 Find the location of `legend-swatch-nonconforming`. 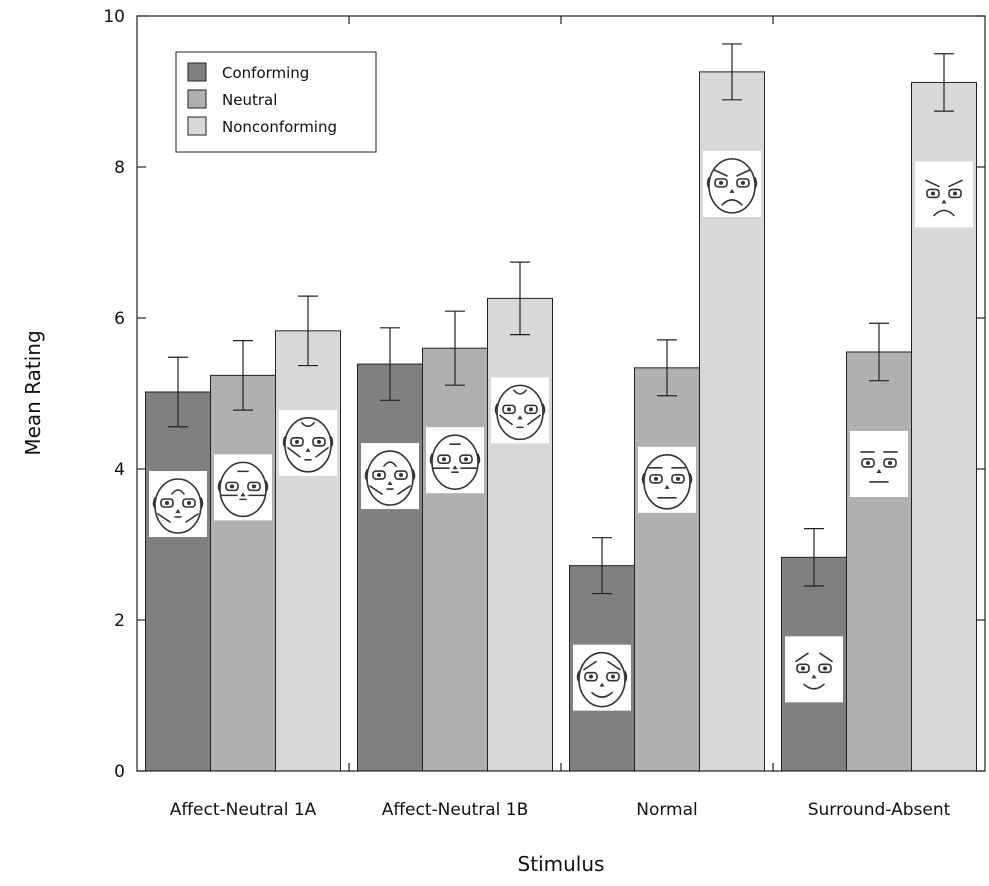

legend-swatch-nonconforming is located at coordinates (197, 126).